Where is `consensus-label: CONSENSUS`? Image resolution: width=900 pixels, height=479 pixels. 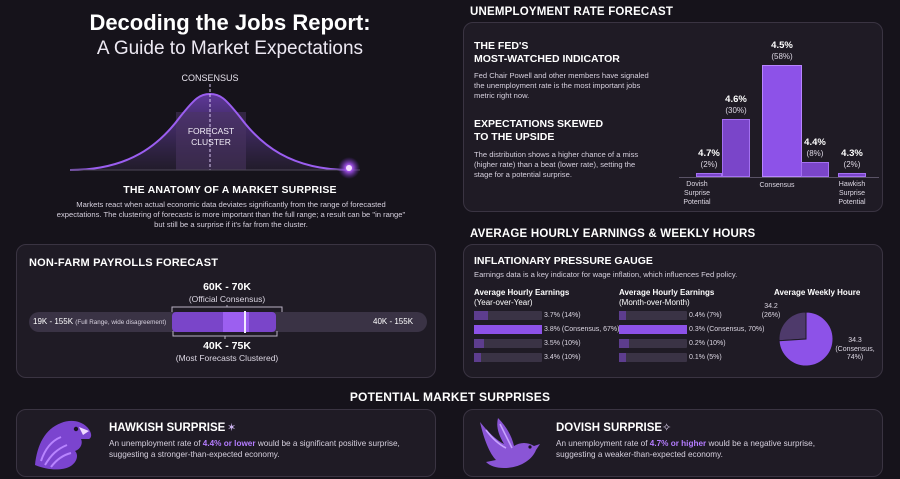 consensus-label: CONSENSUS is located at coordinates (210, 78).